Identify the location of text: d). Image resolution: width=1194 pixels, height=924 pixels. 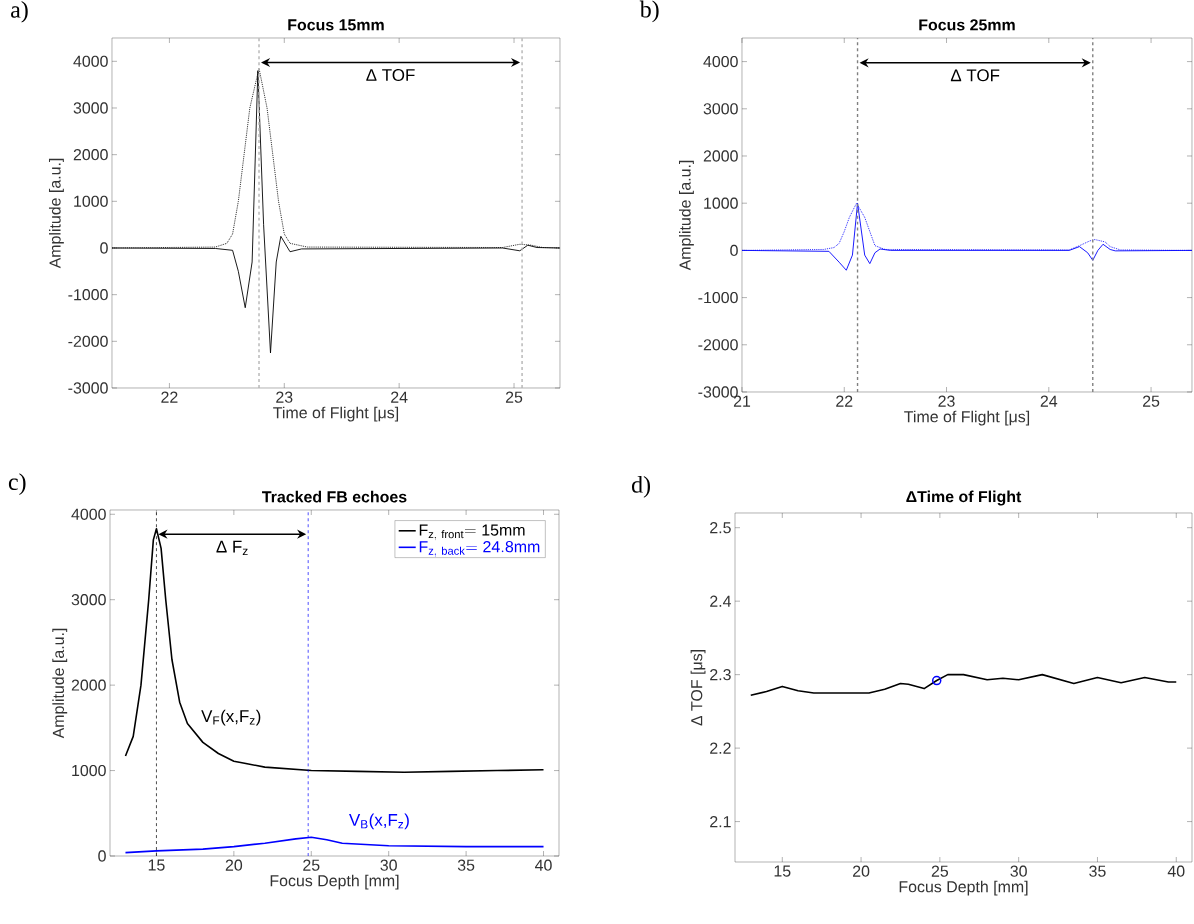
(640, 486).